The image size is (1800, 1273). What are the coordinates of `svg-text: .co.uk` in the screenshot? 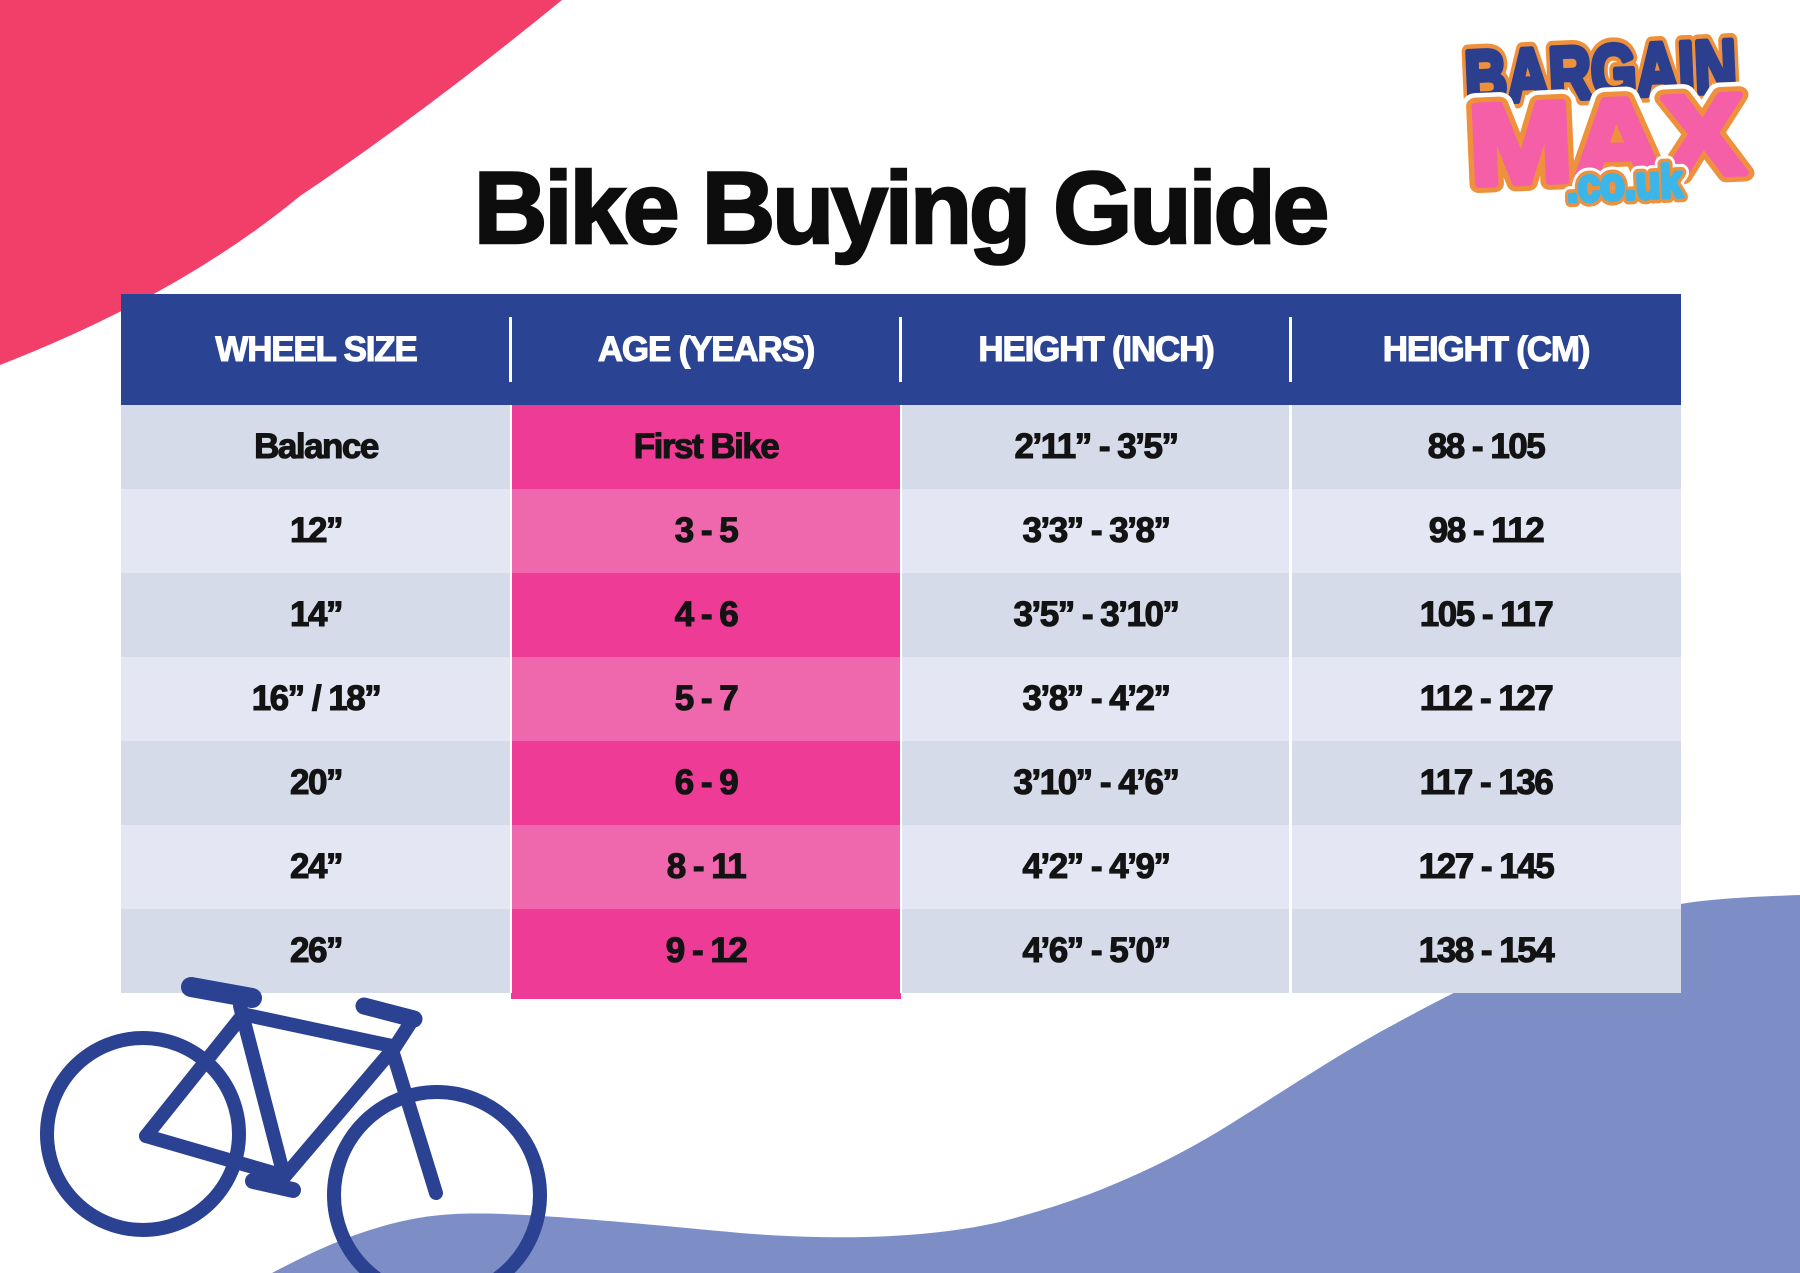 It's located at (1624, 183).